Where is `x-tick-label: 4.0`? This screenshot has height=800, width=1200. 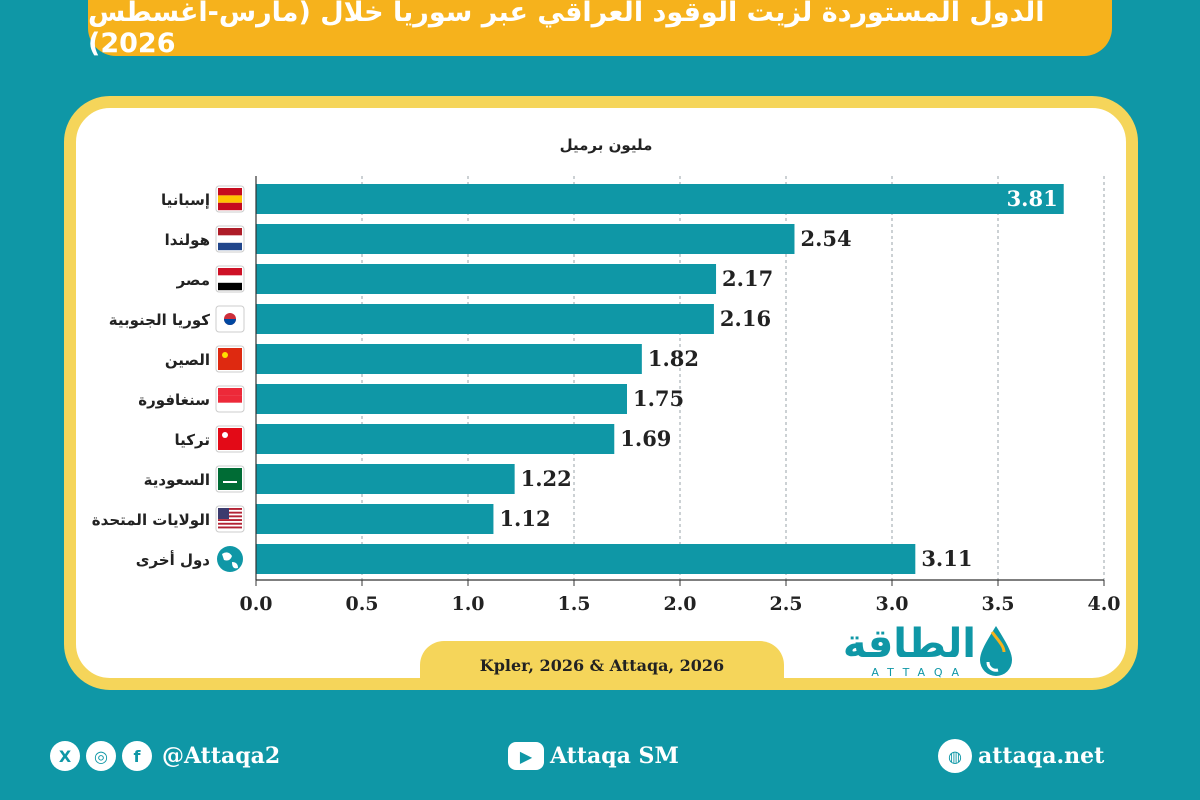 x-tick-label: 4.0 is located at coordinates (1103, 604).